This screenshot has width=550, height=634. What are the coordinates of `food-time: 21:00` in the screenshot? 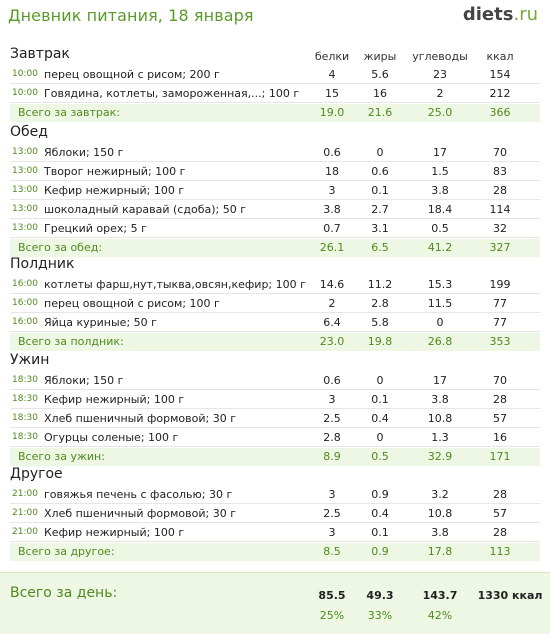 It's located at (25, 513).